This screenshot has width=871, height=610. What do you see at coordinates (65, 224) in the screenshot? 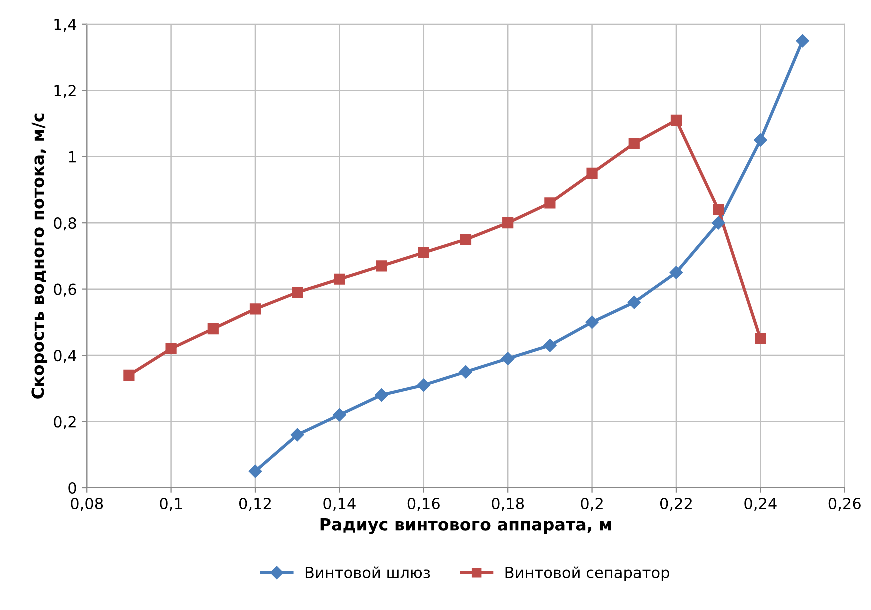
I see `y-tick-label: 0,8` at bounding box center [65, 224].